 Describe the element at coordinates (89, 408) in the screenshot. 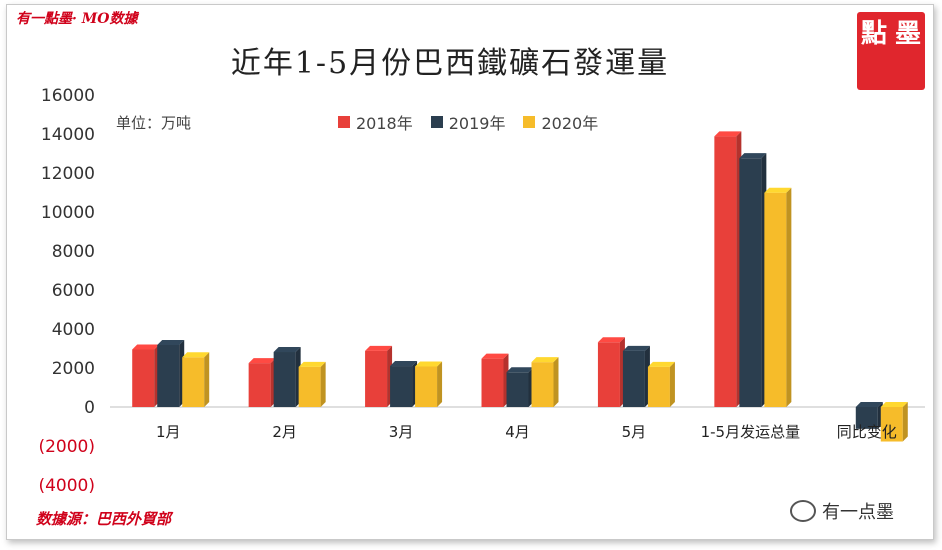

I see `y-tick-label: 0` at that location.